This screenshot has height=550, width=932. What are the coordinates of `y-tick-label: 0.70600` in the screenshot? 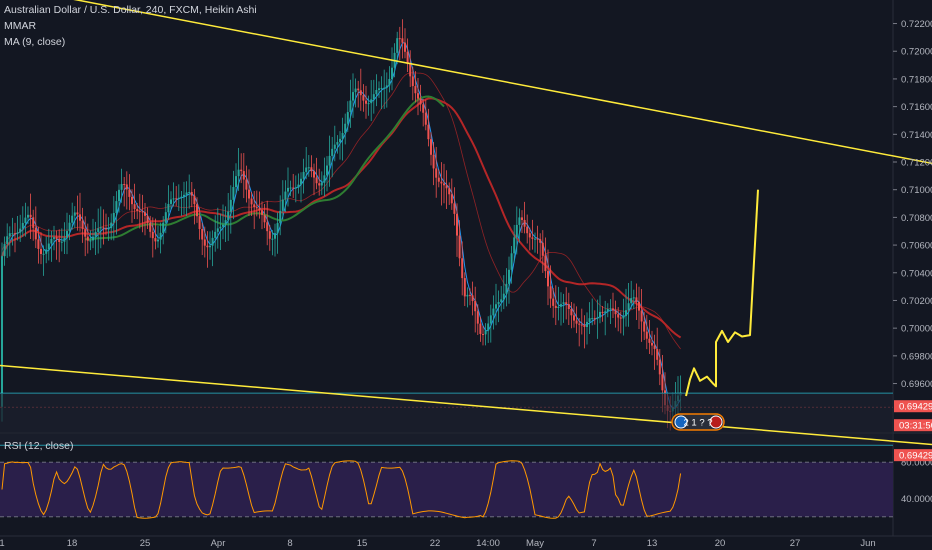 It's located at (916, 246).